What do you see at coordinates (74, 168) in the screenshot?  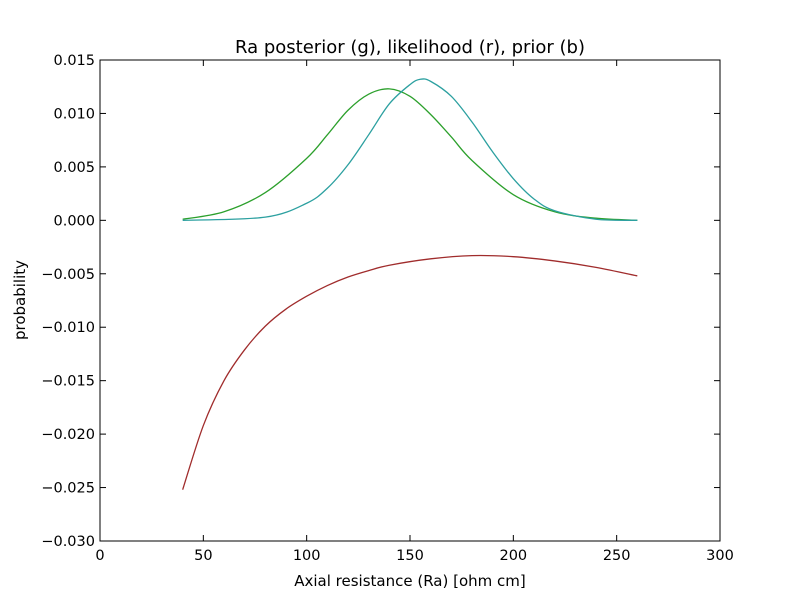 I see `y-tick-label: 0.005` at bounding box center [74, 168].